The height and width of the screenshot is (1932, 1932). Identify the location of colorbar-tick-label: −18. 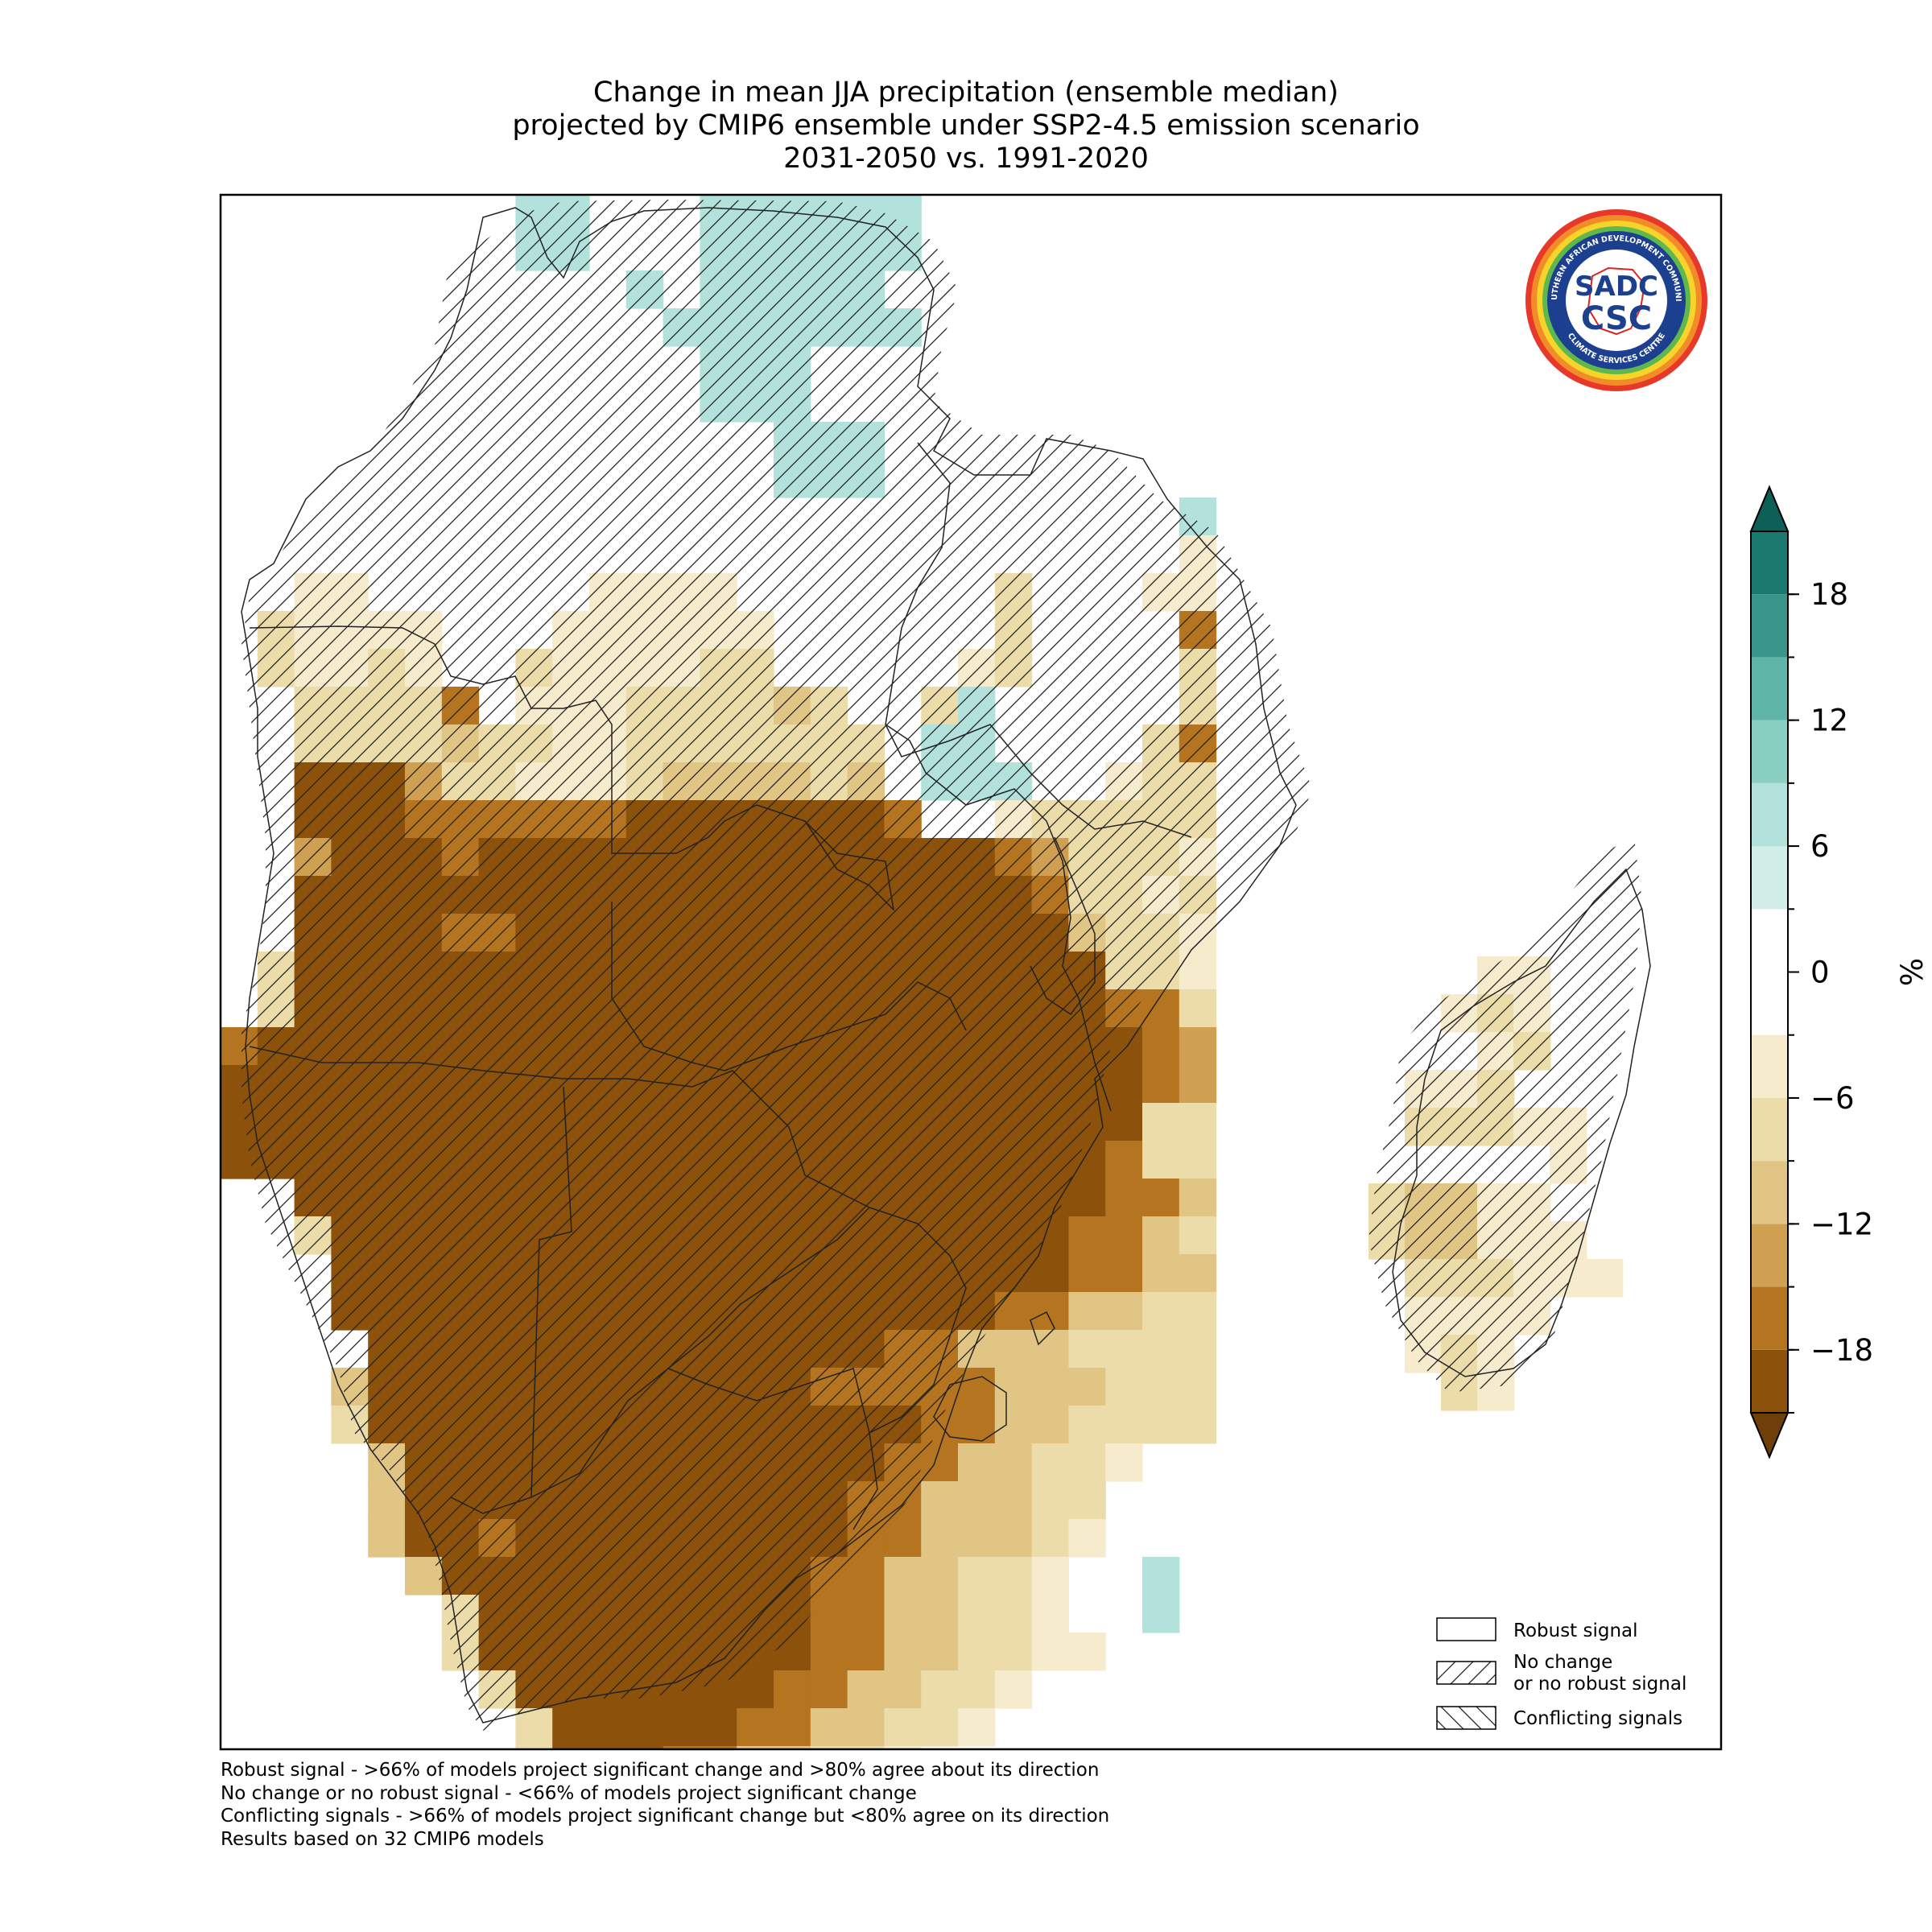
(1841, 1350).